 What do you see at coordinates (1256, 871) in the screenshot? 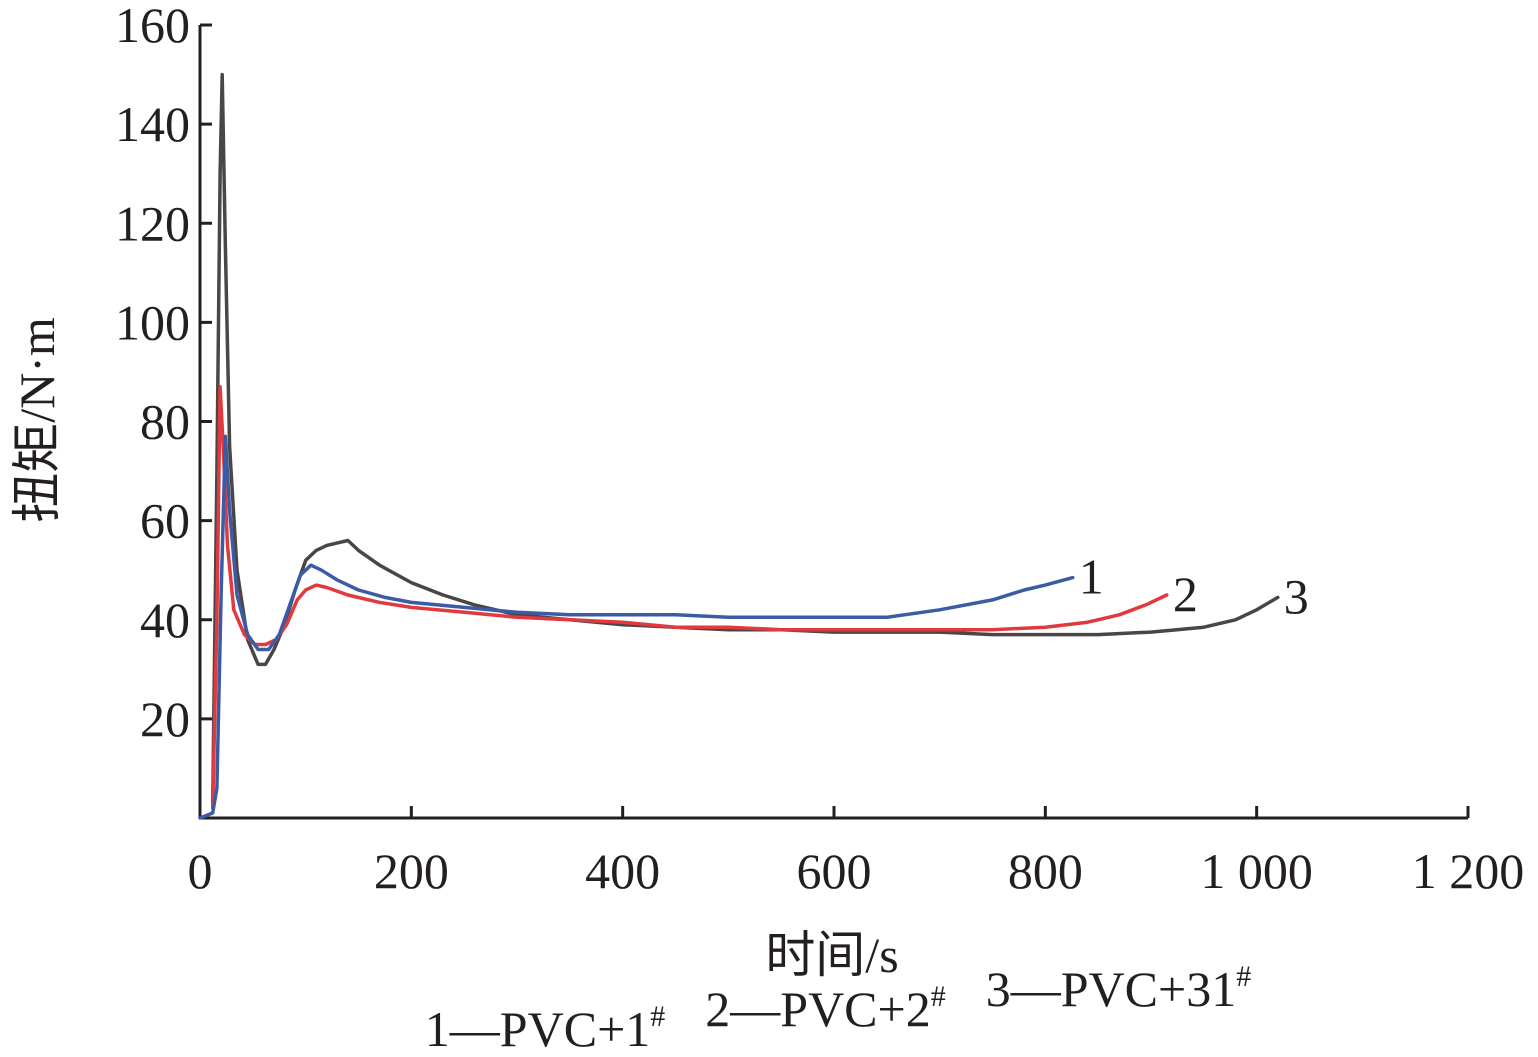
I see `x-tick-label: 1 000` at bounding box center [1256, 871].